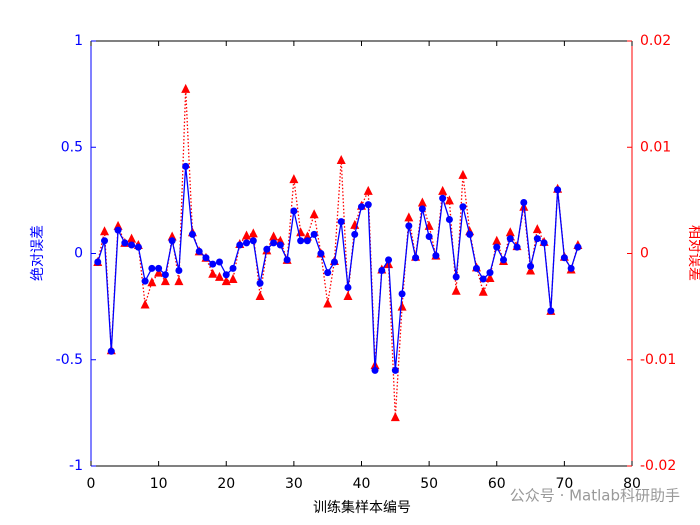 The image size is (700, 525). I want to click on x-tick-label: 30, so click(294, 484).